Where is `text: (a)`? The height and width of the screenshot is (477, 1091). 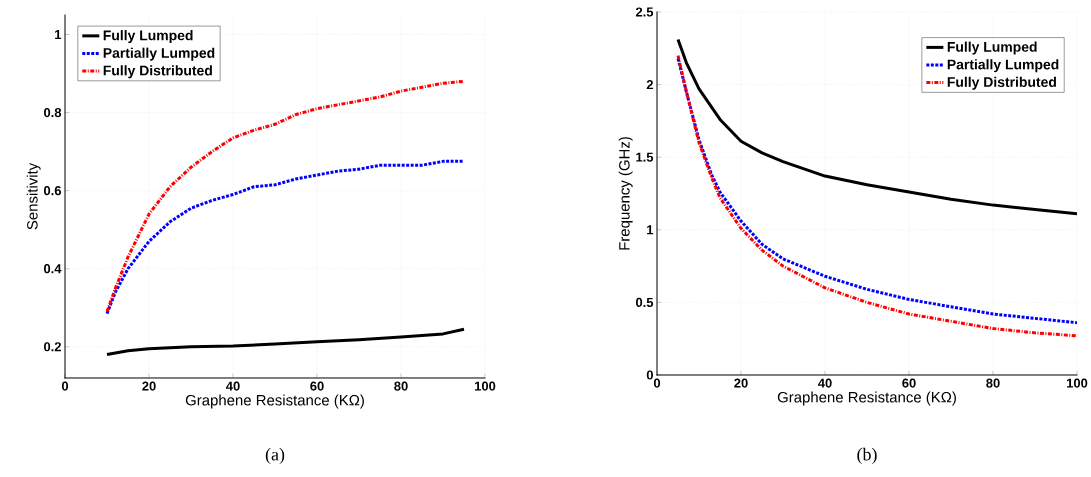 text: (a) is located at coordinates (275, 456).